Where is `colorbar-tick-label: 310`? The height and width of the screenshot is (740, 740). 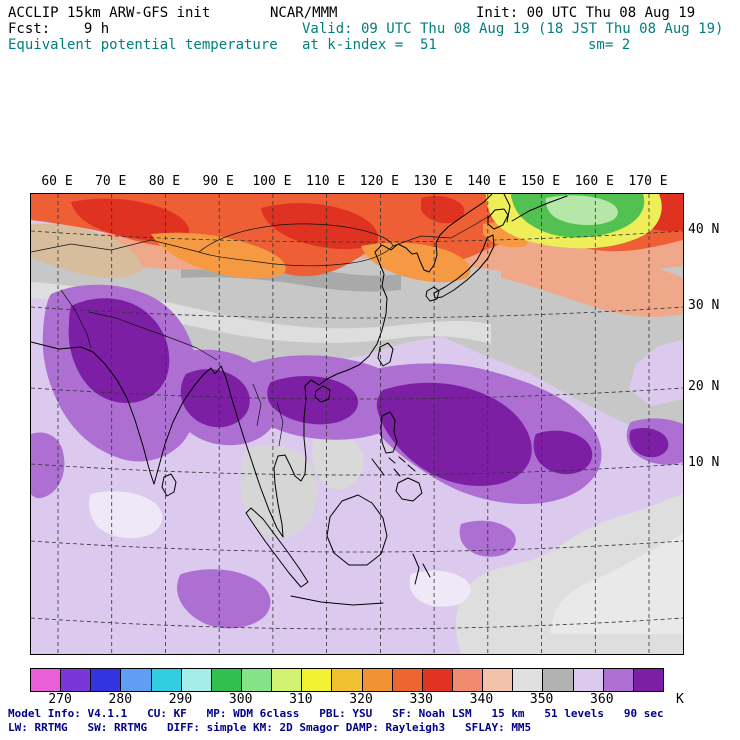
colorbar-tick-label: 310 is located at coordinates (301, 699).